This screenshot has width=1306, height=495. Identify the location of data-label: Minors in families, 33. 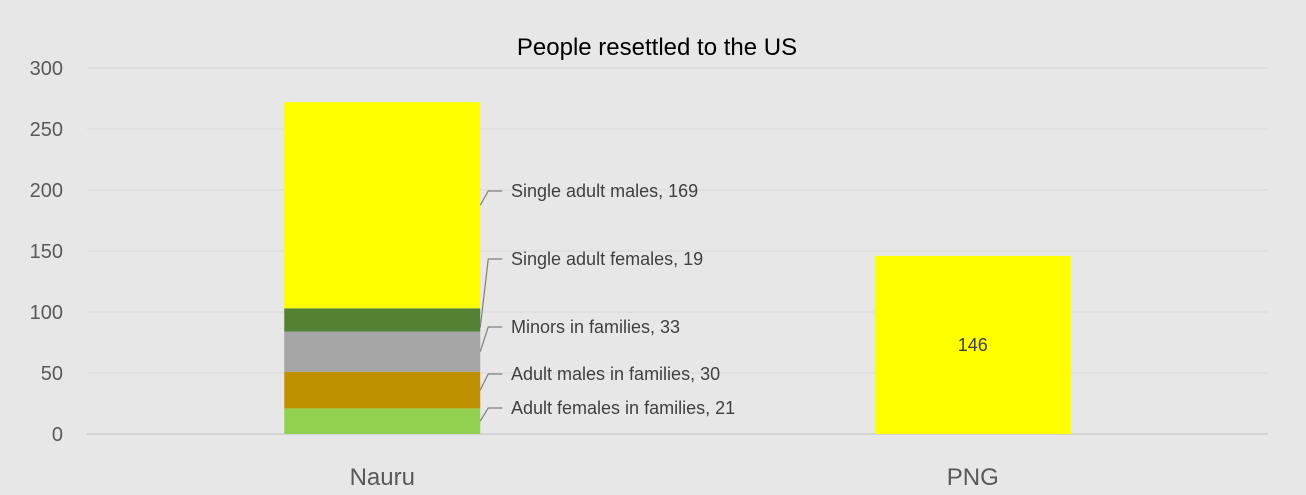
(595, 327).